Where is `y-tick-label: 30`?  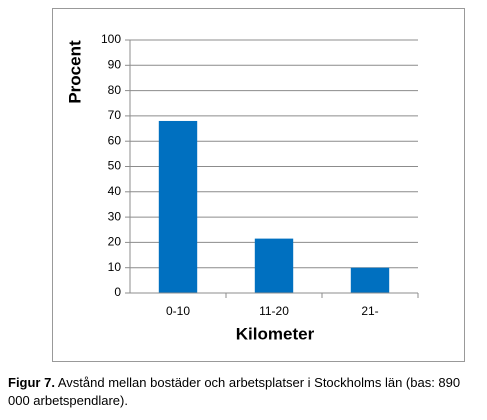
y-tick-label: 30 is located at coordinates (115, 216).